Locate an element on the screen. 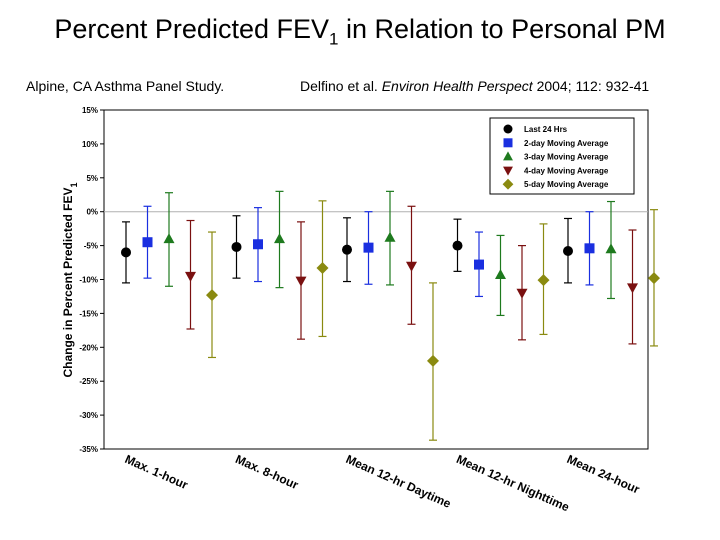  citation-details: 2004; 112: 932-41 is located at coordinates (591, 86).